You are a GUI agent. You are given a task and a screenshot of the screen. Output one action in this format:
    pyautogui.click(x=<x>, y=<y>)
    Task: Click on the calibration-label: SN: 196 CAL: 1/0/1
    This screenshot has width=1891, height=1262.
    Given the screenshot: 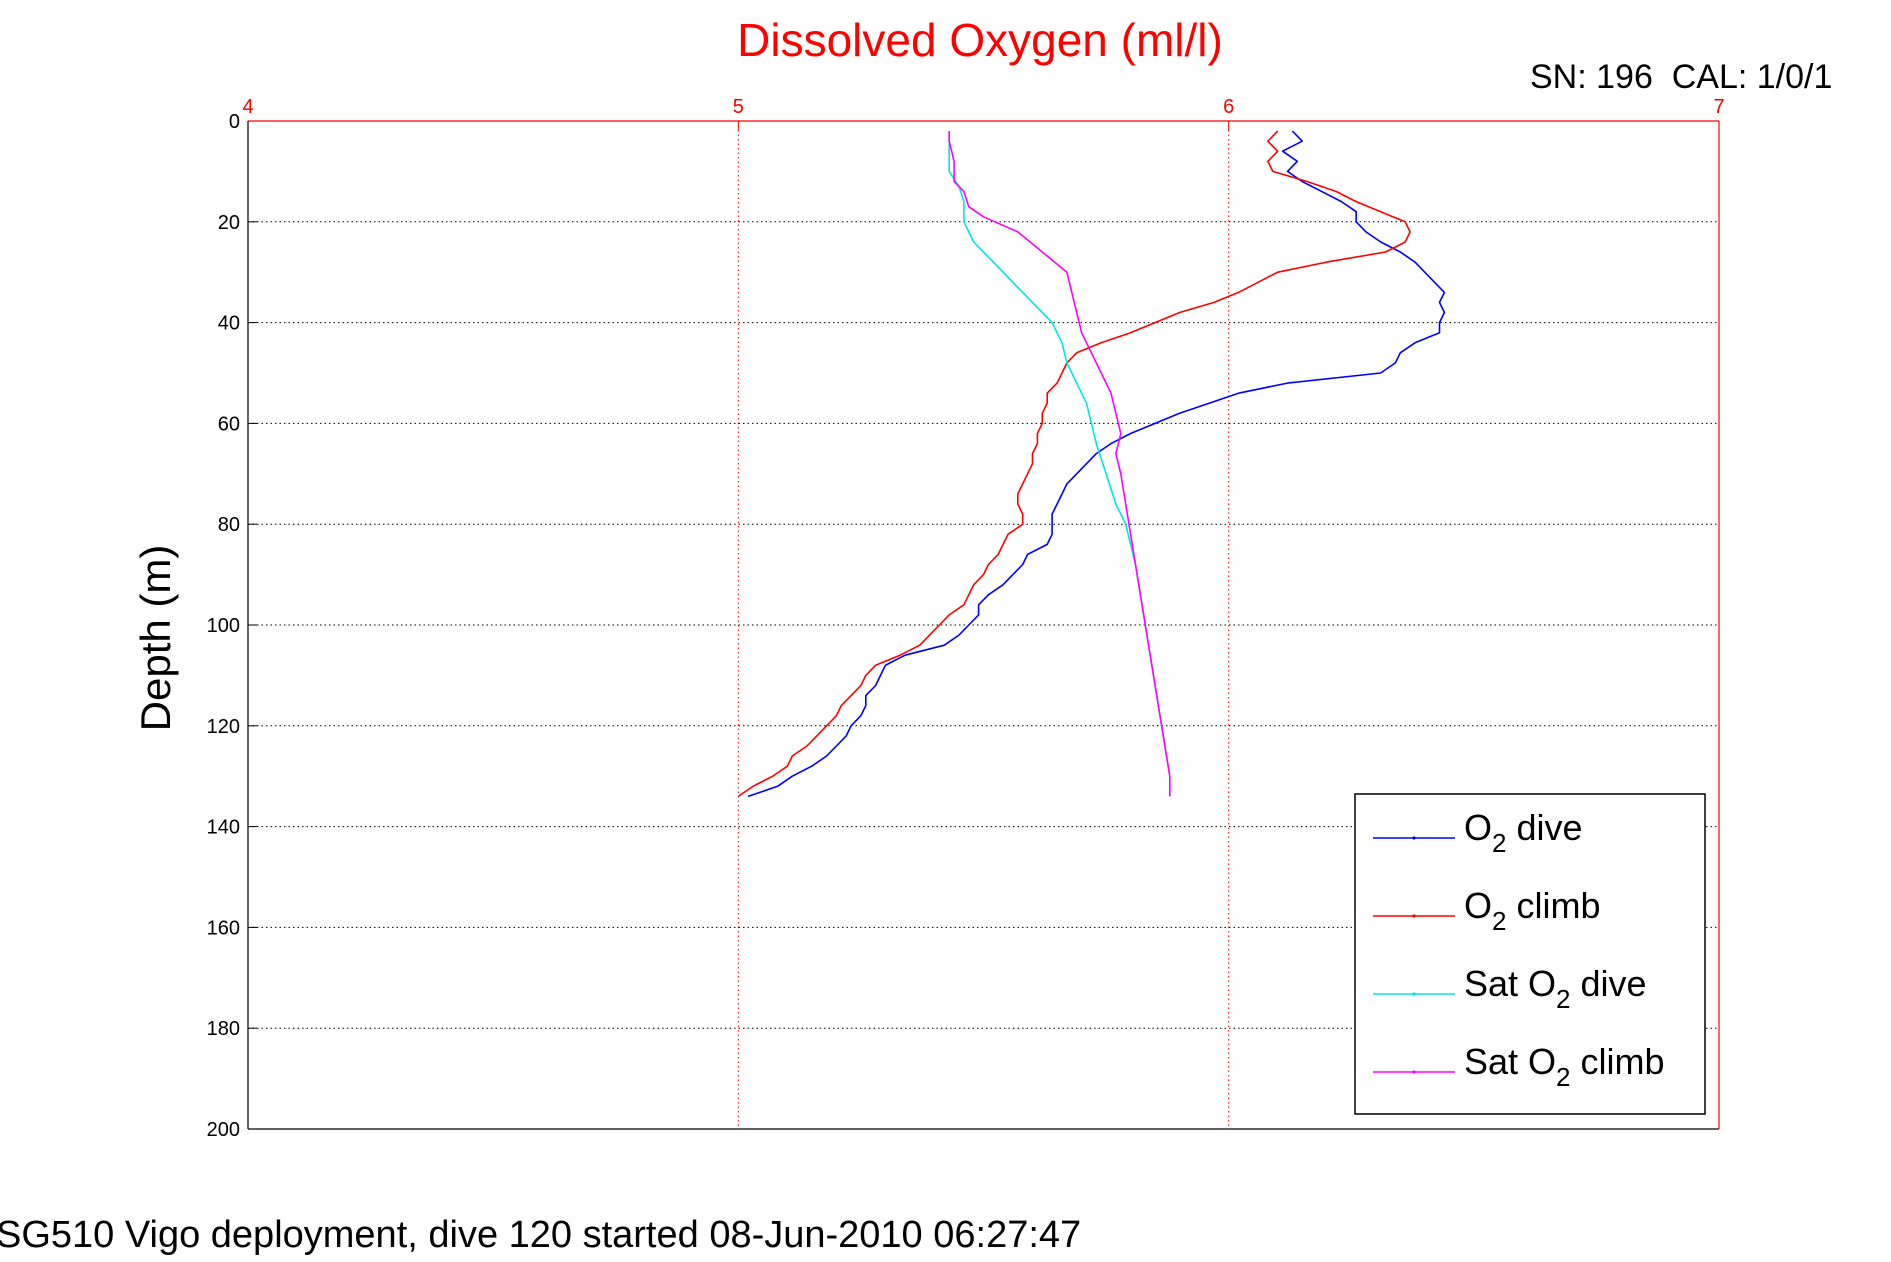 What is the action you would take?
    pyautogui.click(x=1681, y=77)
    